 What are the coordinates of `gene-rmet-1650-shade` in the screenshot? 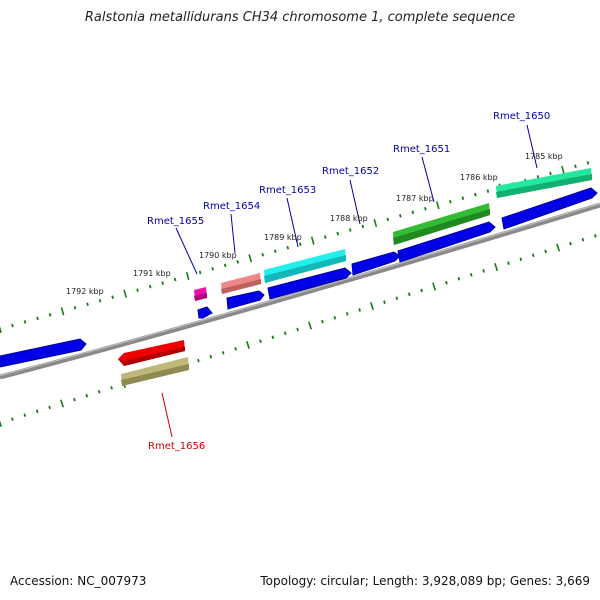 It's located at (544, 186).